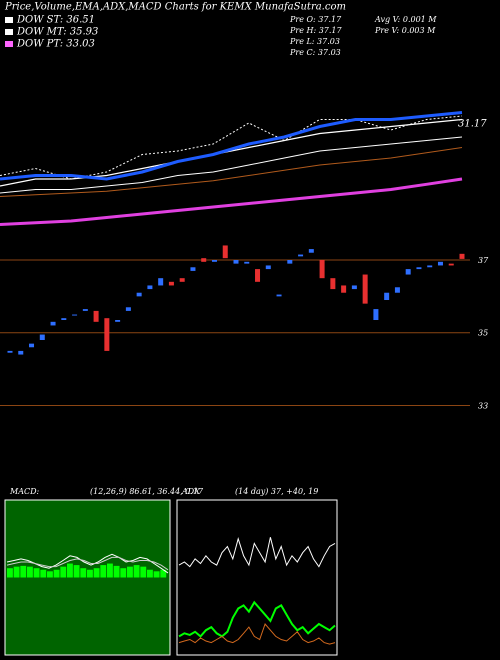 This screenshot has height=660, width=500. I want to click on legend-label: DOW PT: 33.03, so click(55, 44).